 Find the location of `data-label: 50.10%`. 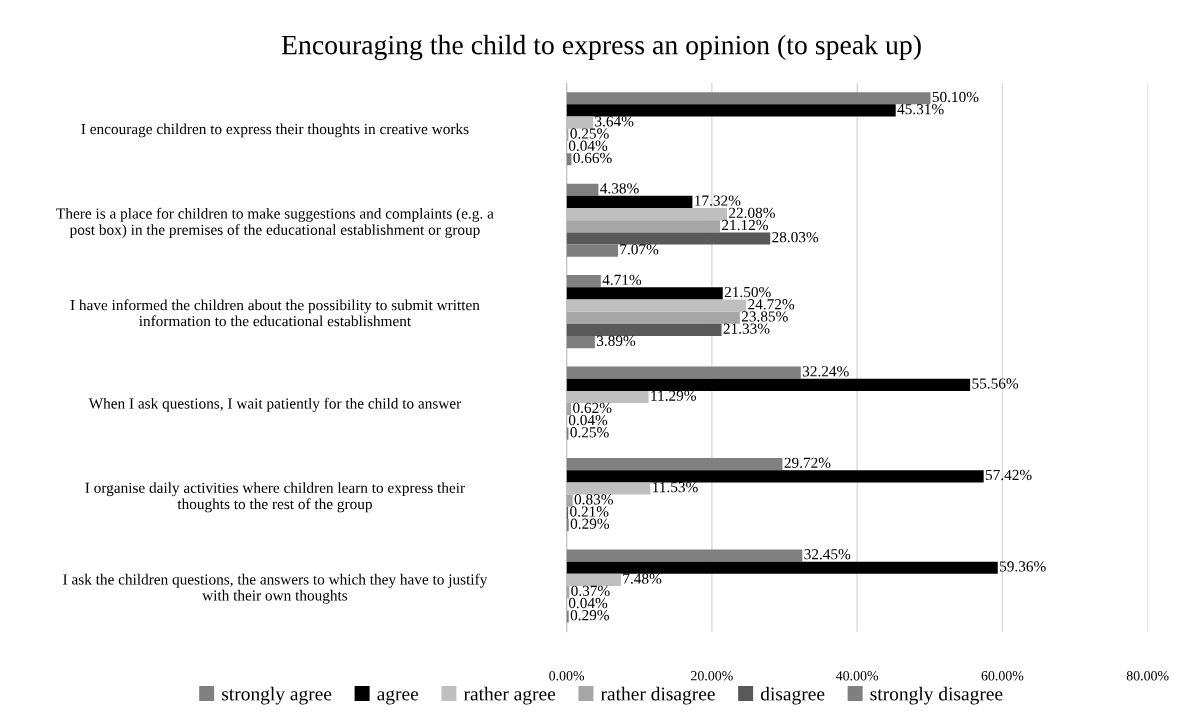

data-label: 50.10% is located at coordinates (955, 97).